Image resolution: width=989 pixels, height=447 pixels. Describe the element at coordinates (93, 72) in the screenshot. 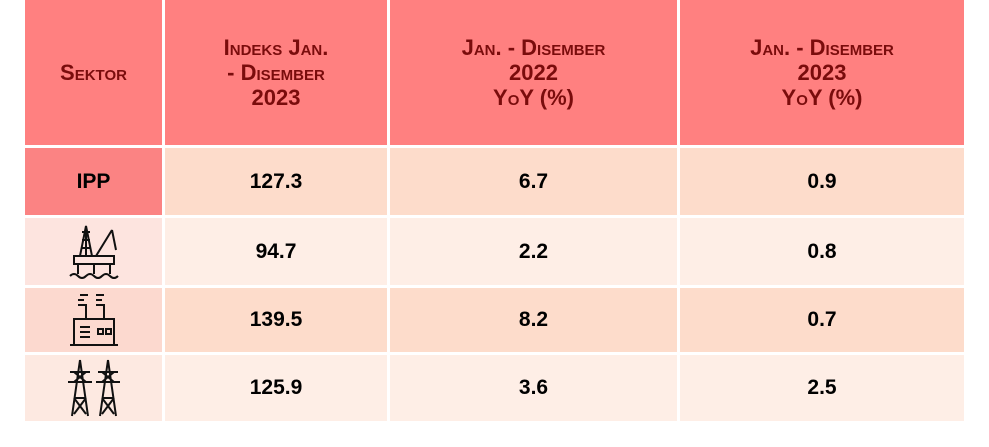

I see `header-cell: Sektor` at that location.